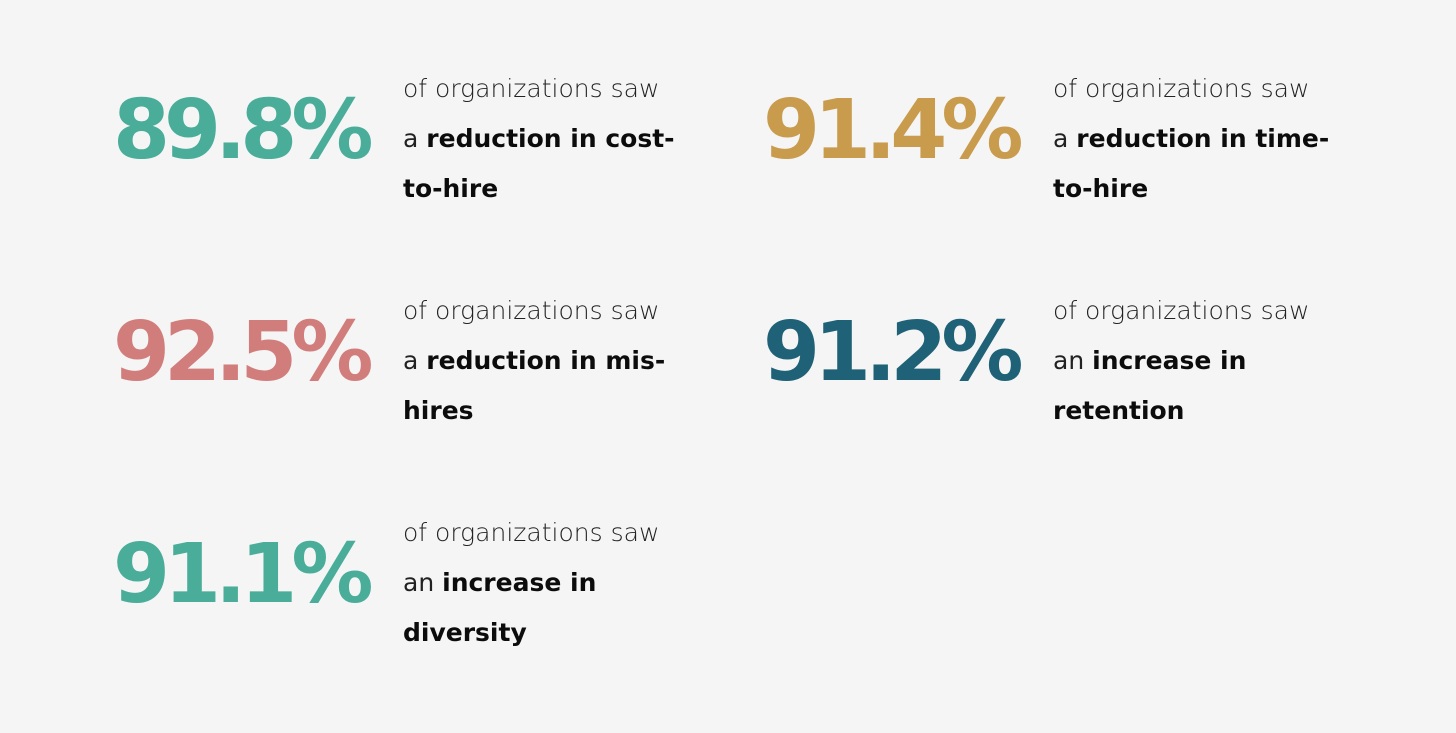 This screenshot has width=1456, height=733. I want to click on stat-emphasis: reduction in cost-, so click(550, 138).